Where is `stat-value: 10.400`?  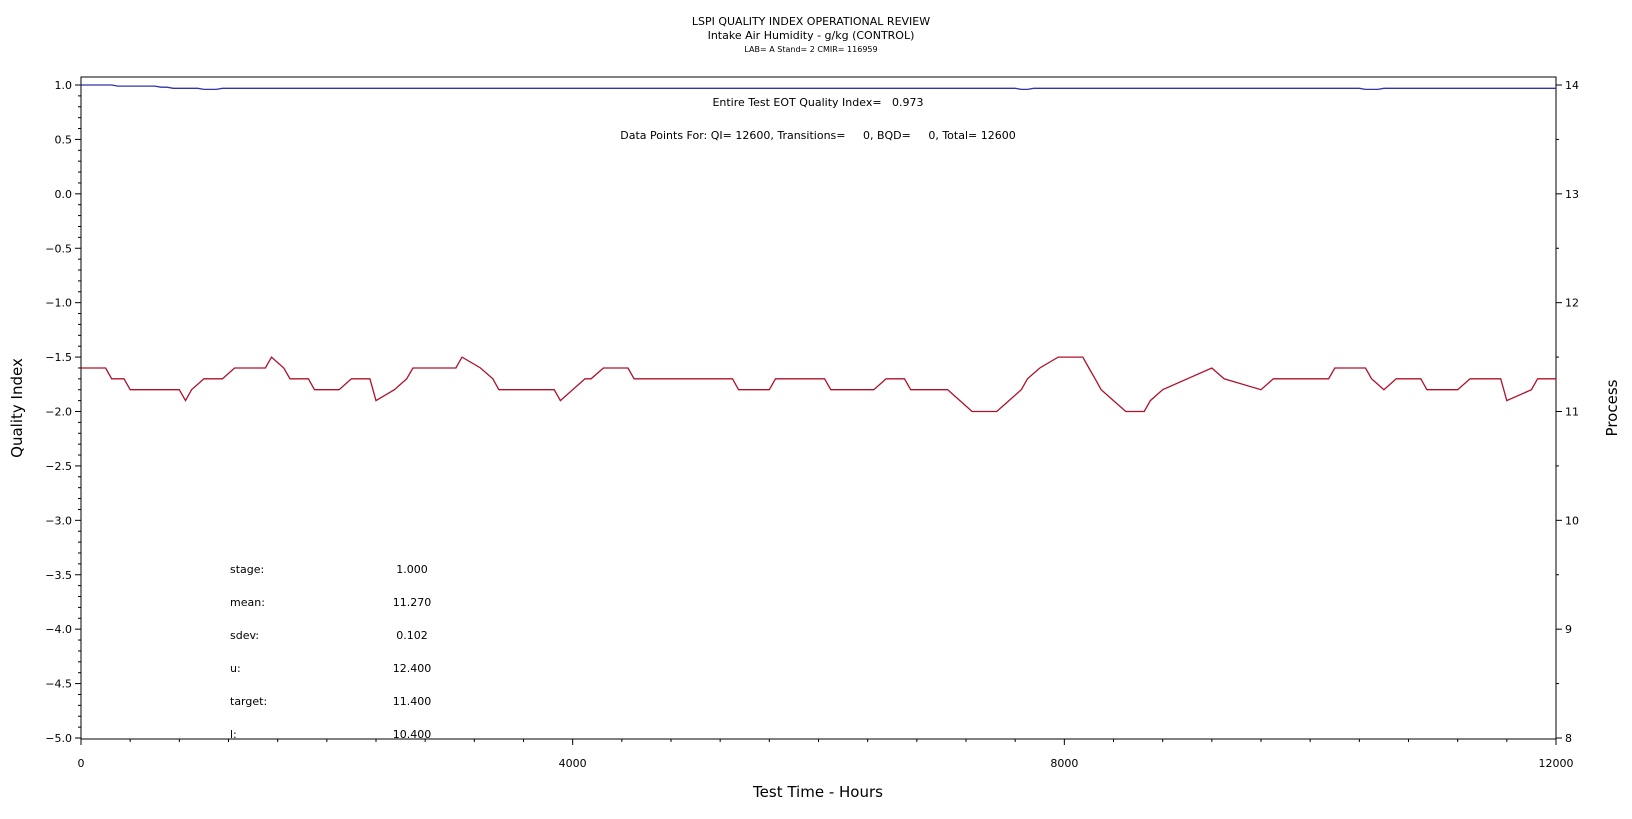 stat-value: 10.400 is located at coordinates (412, 734).